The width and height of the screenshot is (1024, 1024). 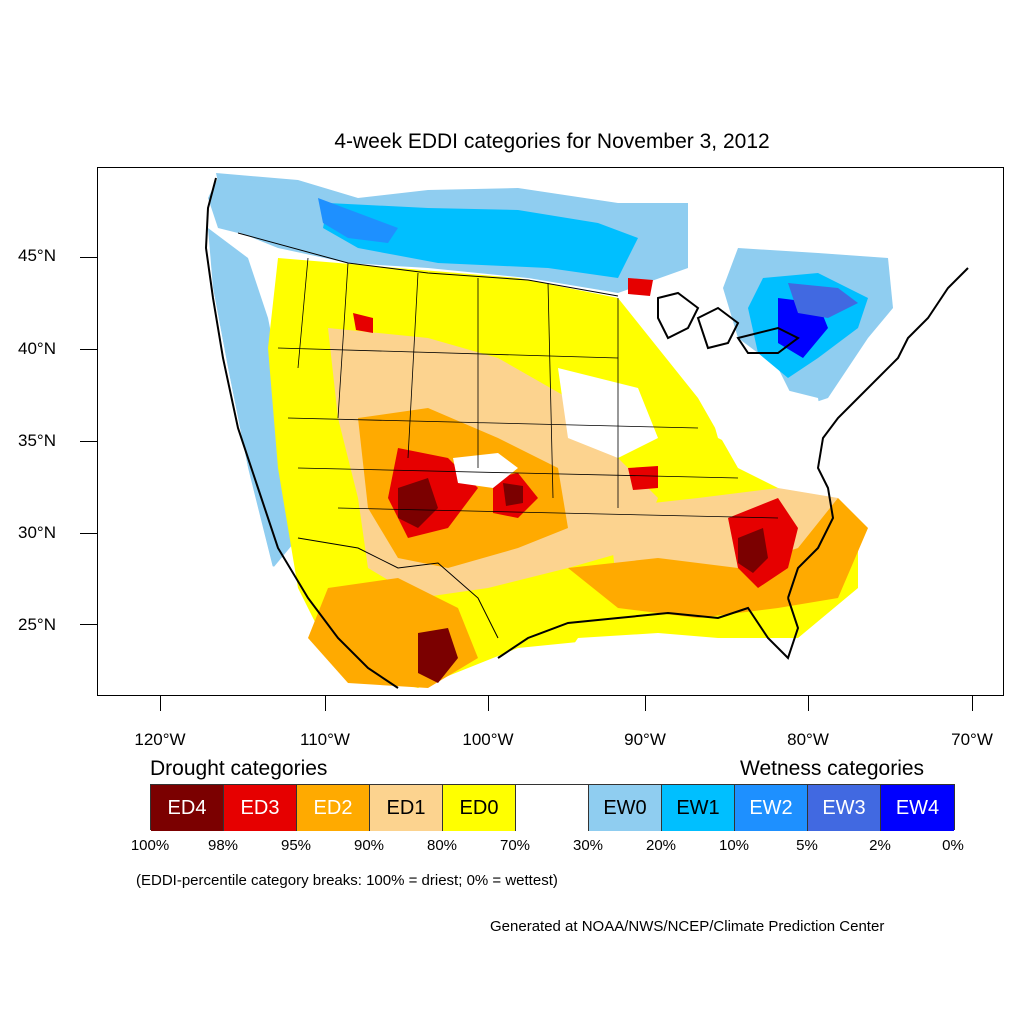 I want to click on legend-swatch-ed4: ED4, so click(x=187, y=808).